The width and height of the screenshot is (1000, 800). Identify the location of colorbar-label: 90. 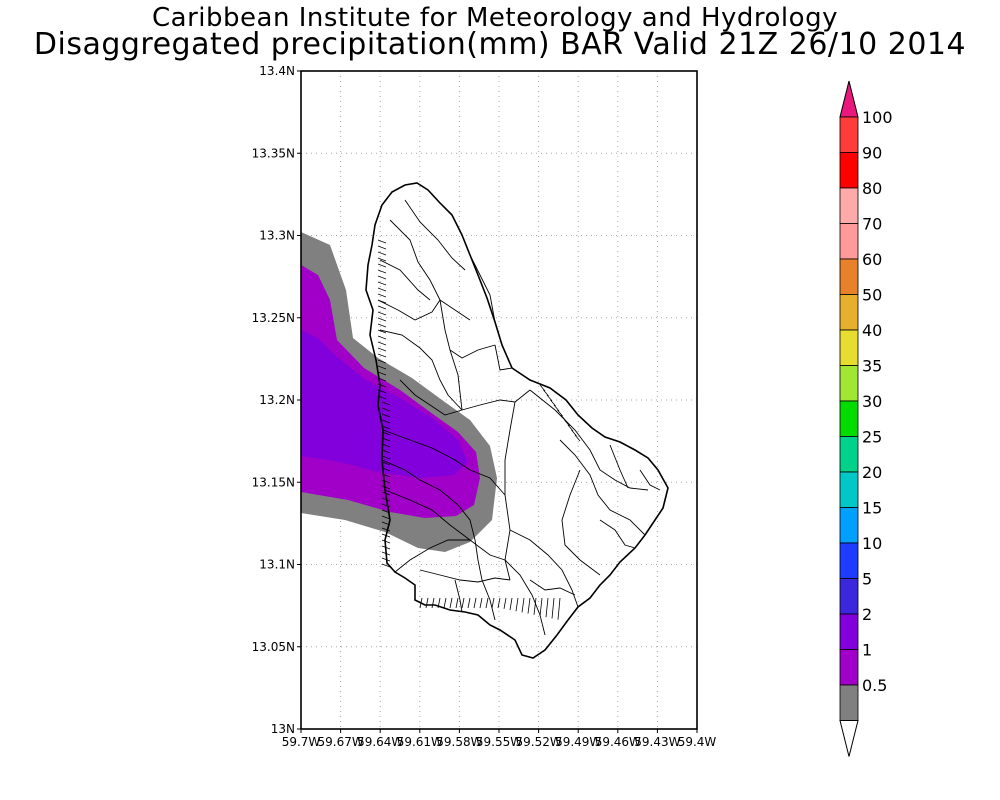
(872, 153).